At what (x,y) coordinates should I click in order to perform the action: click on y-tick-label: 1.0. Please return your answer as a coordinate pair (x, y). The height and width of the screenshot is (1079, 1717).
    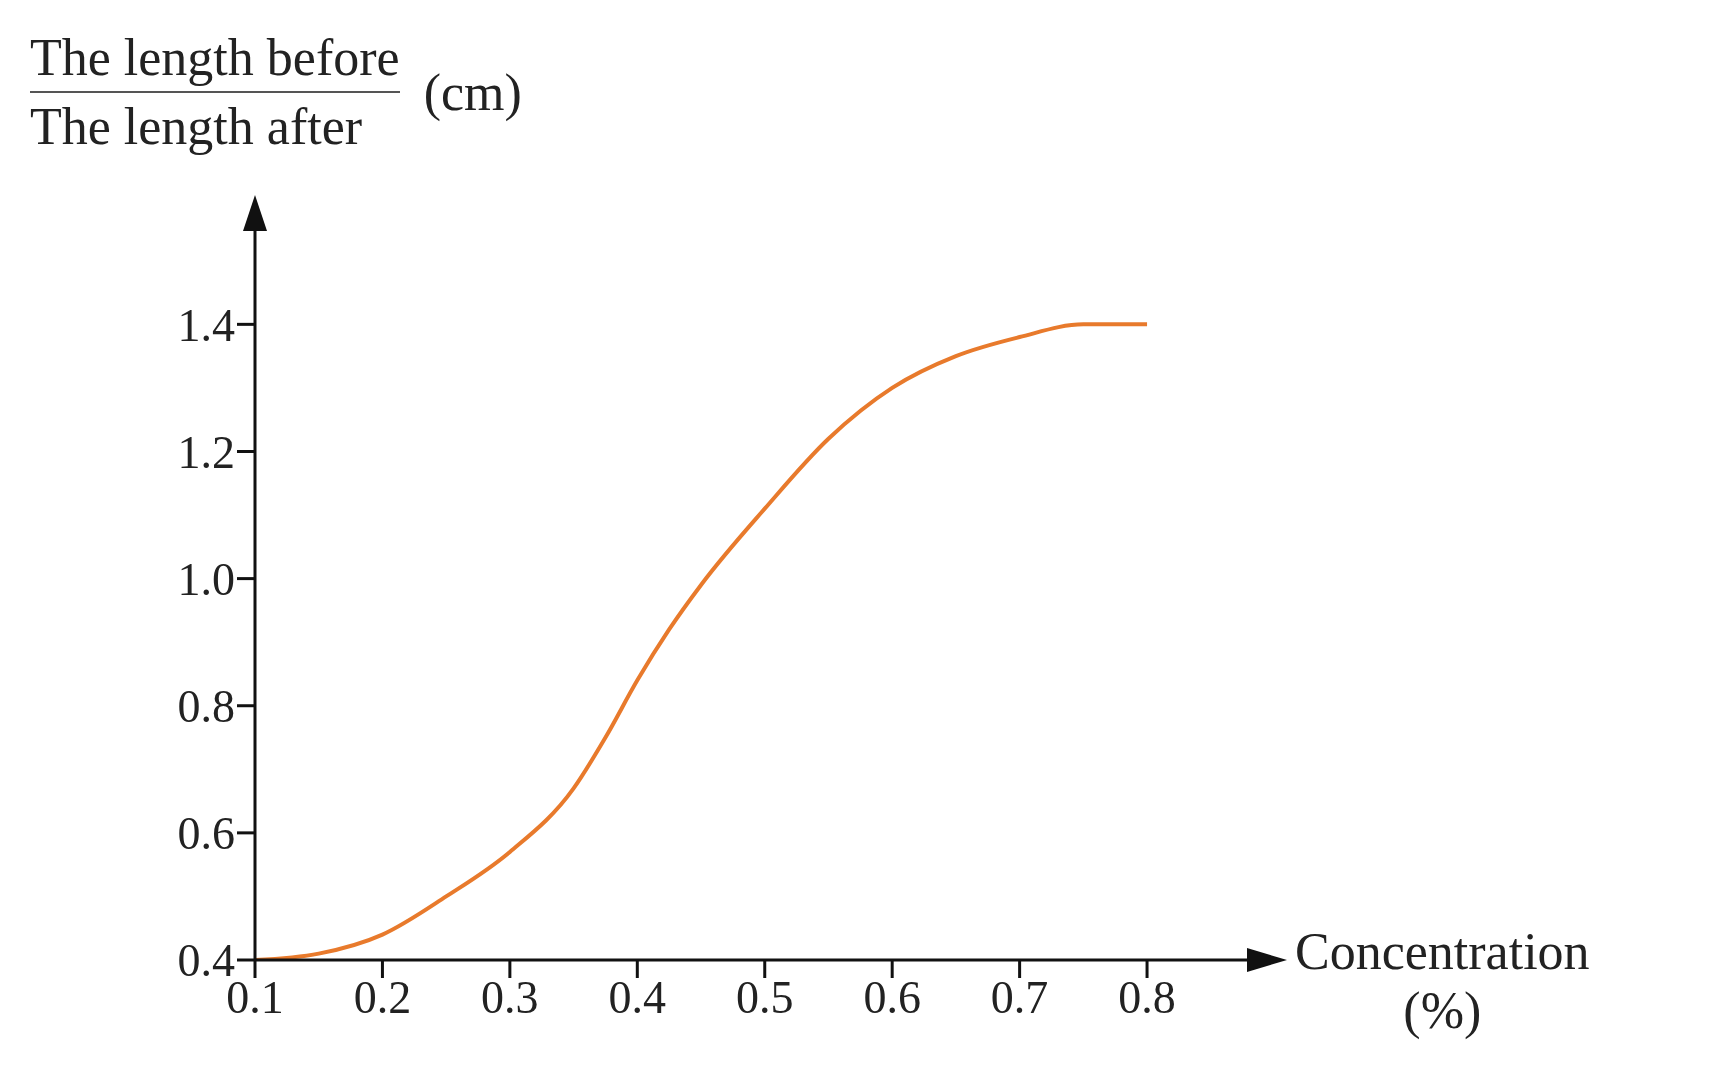
    Looking at the image, I should click on (206, 579).